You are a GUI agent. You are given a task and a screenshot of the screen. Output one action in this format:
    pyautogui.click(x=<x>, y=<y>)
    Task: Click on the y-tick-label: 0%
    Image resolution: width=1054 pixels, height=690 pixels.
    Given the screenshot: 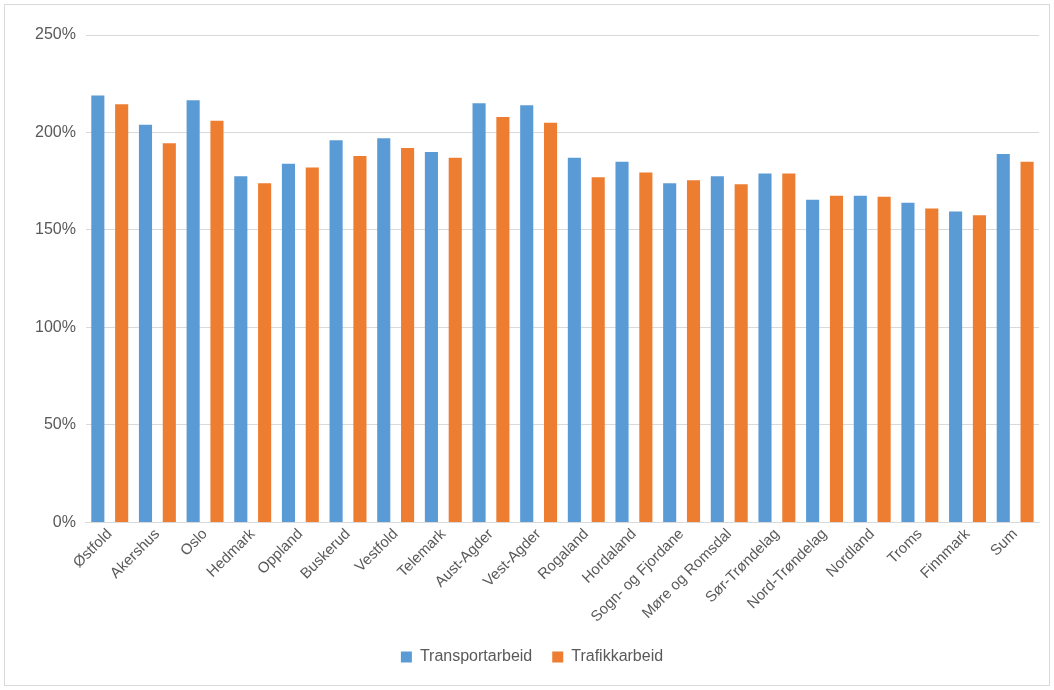 What is the action you would take?
    pyautogui.click(x=64, y=521)
    